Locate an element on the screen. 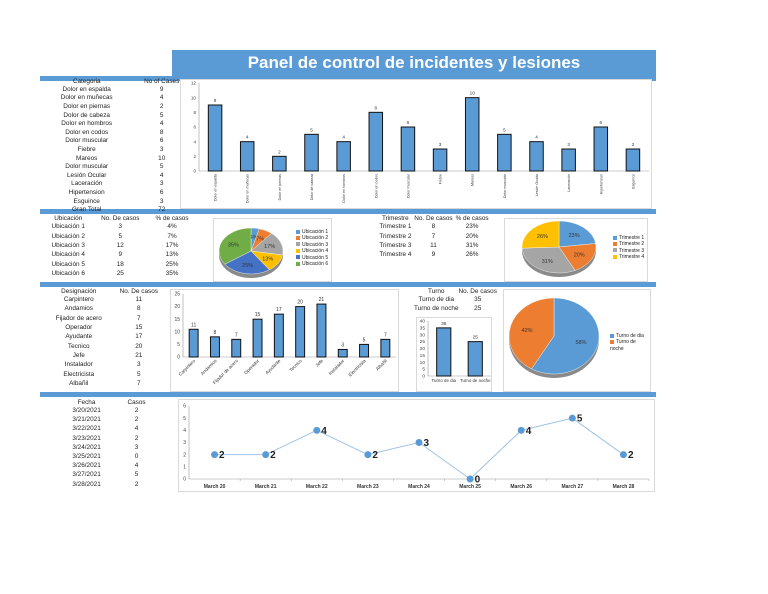 The image size is (768, 594). x-tick-label: Albañil is located at coordinates (381, 364).